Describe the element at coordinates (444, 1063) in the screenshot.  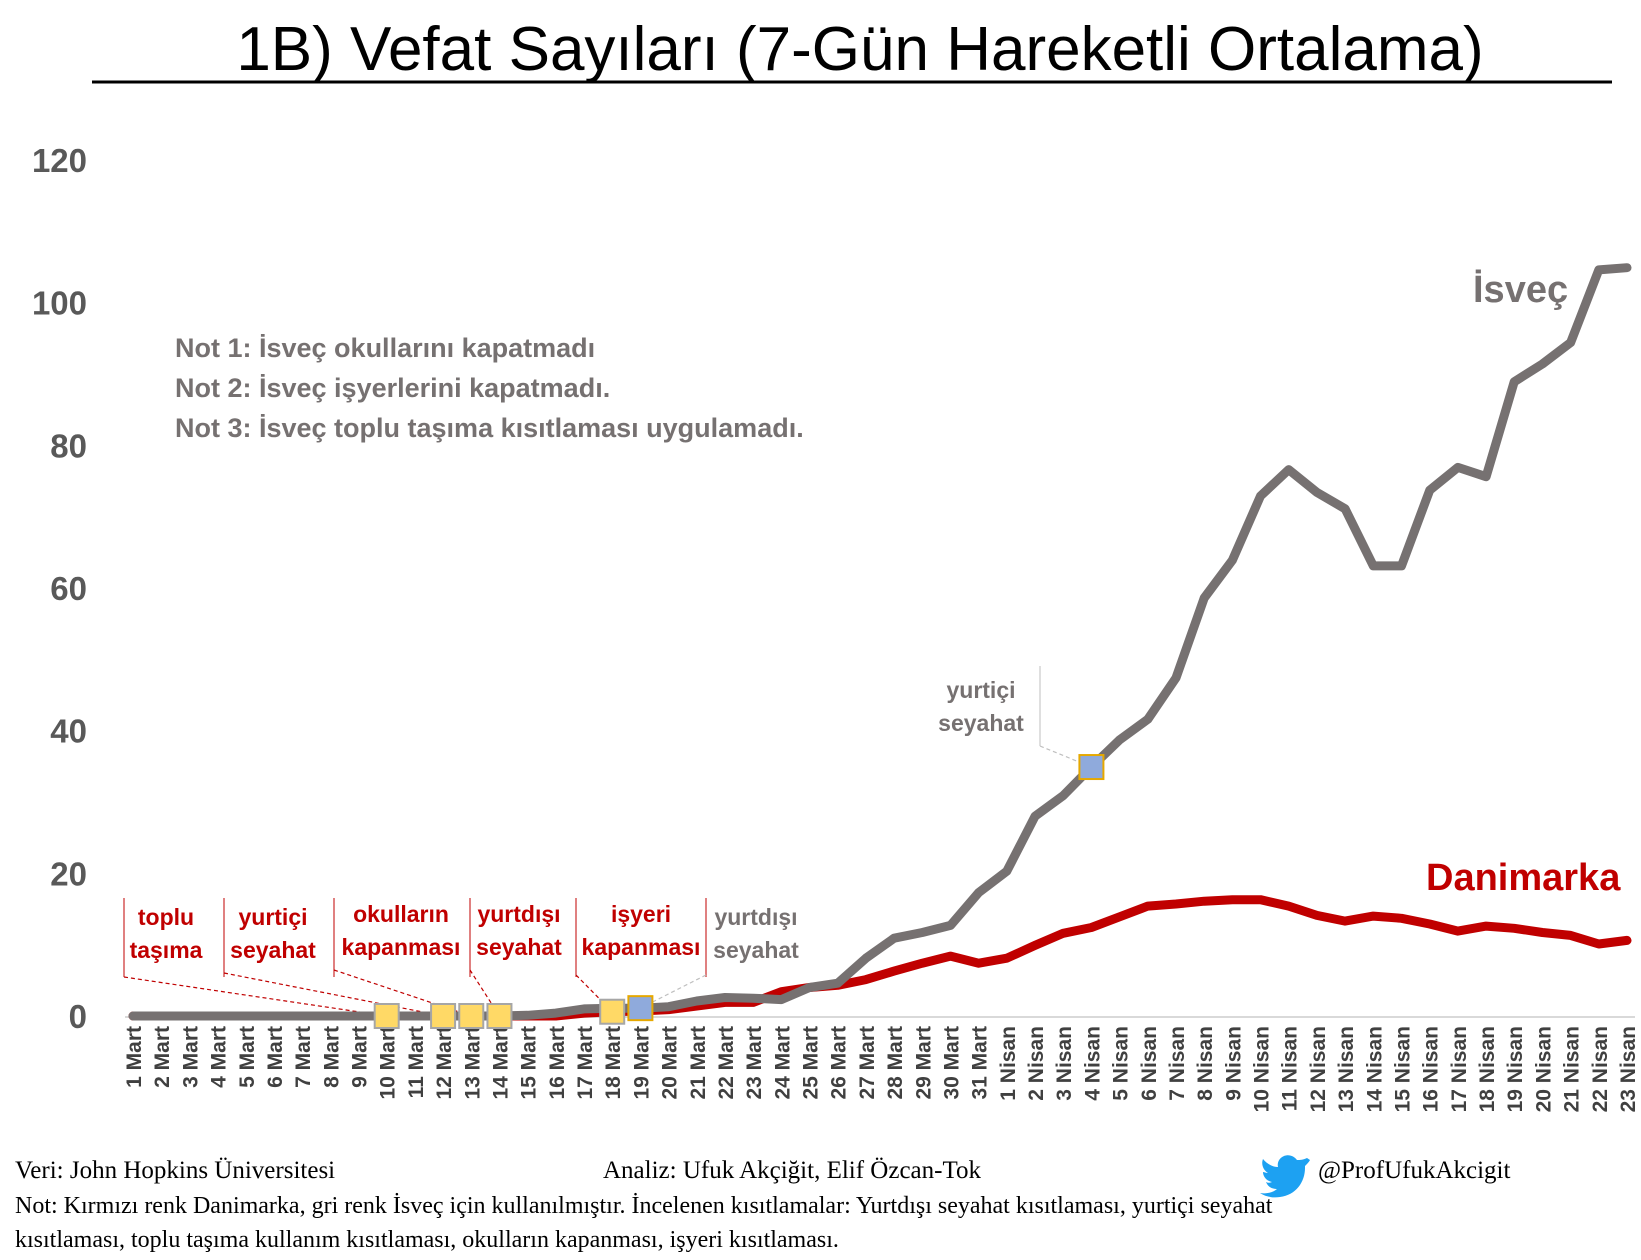
I see `x-tick-label: 12 Mart` at that location.